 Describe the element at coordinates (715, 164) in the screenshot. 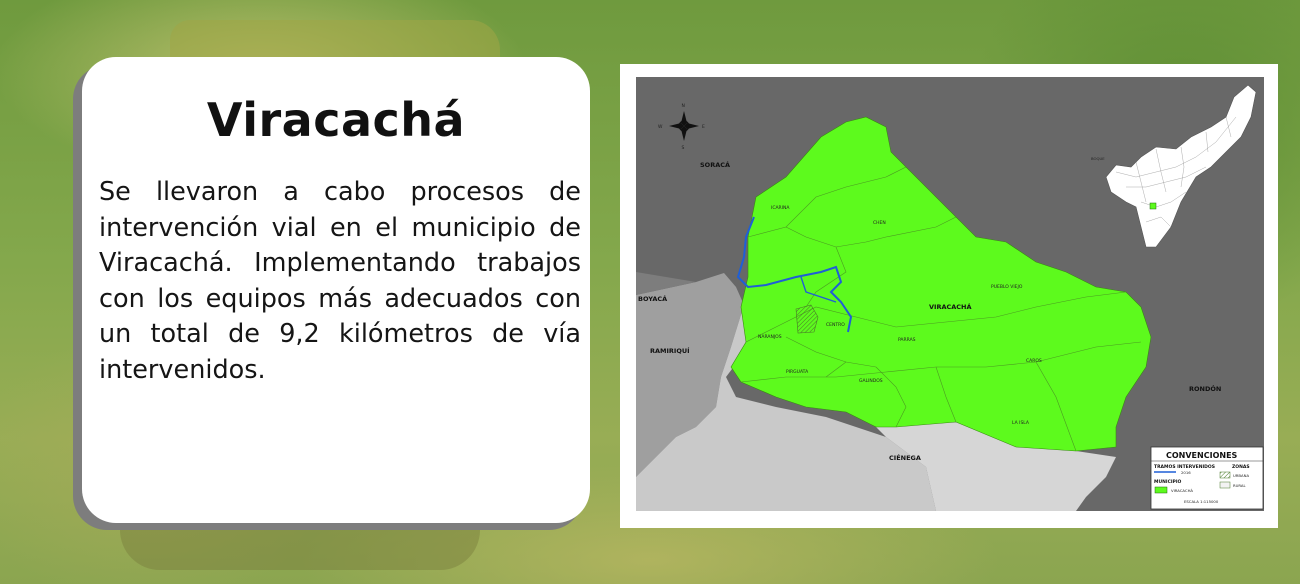

I see `label-soraca: SORACÁ` at that location.